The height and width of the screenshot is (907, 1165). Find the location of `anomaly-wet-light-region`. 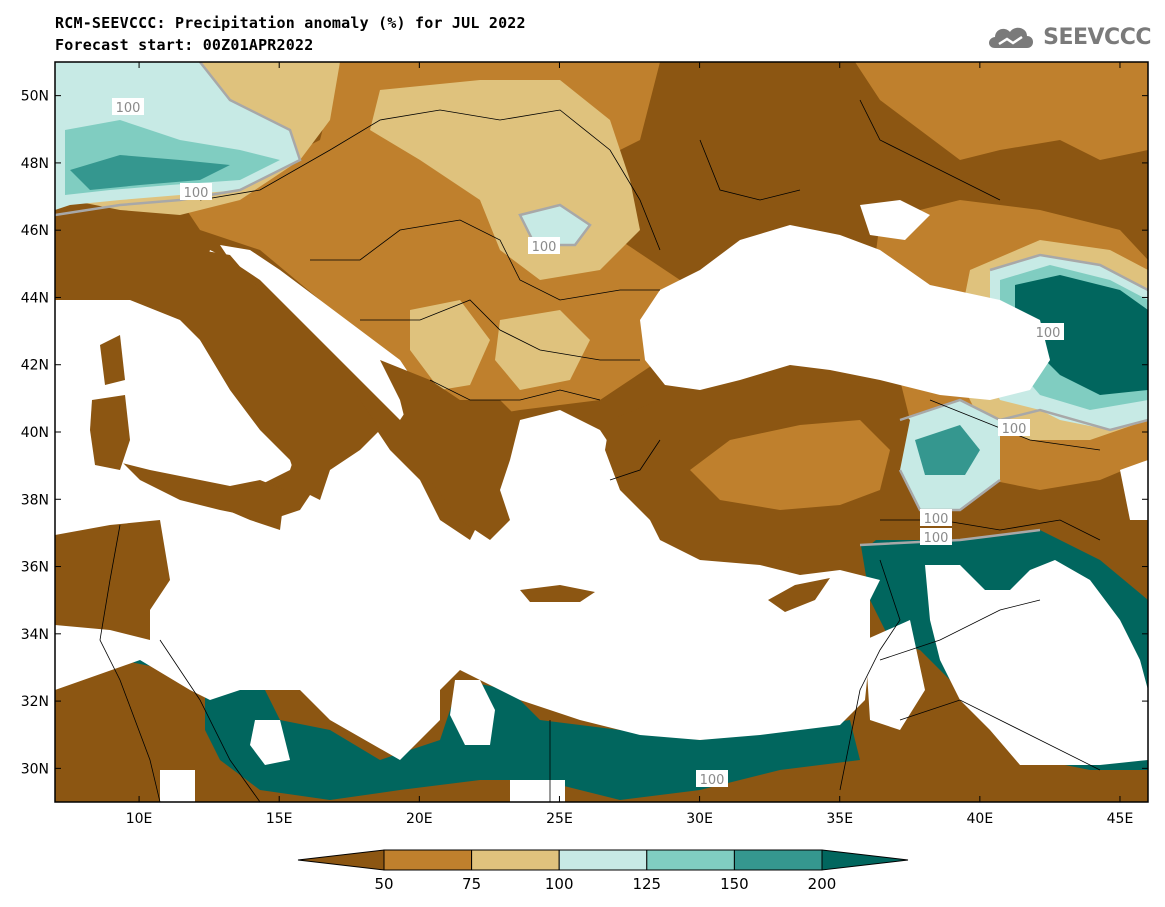

anomaly-wet-light-region is located at coordinates (555, 225).